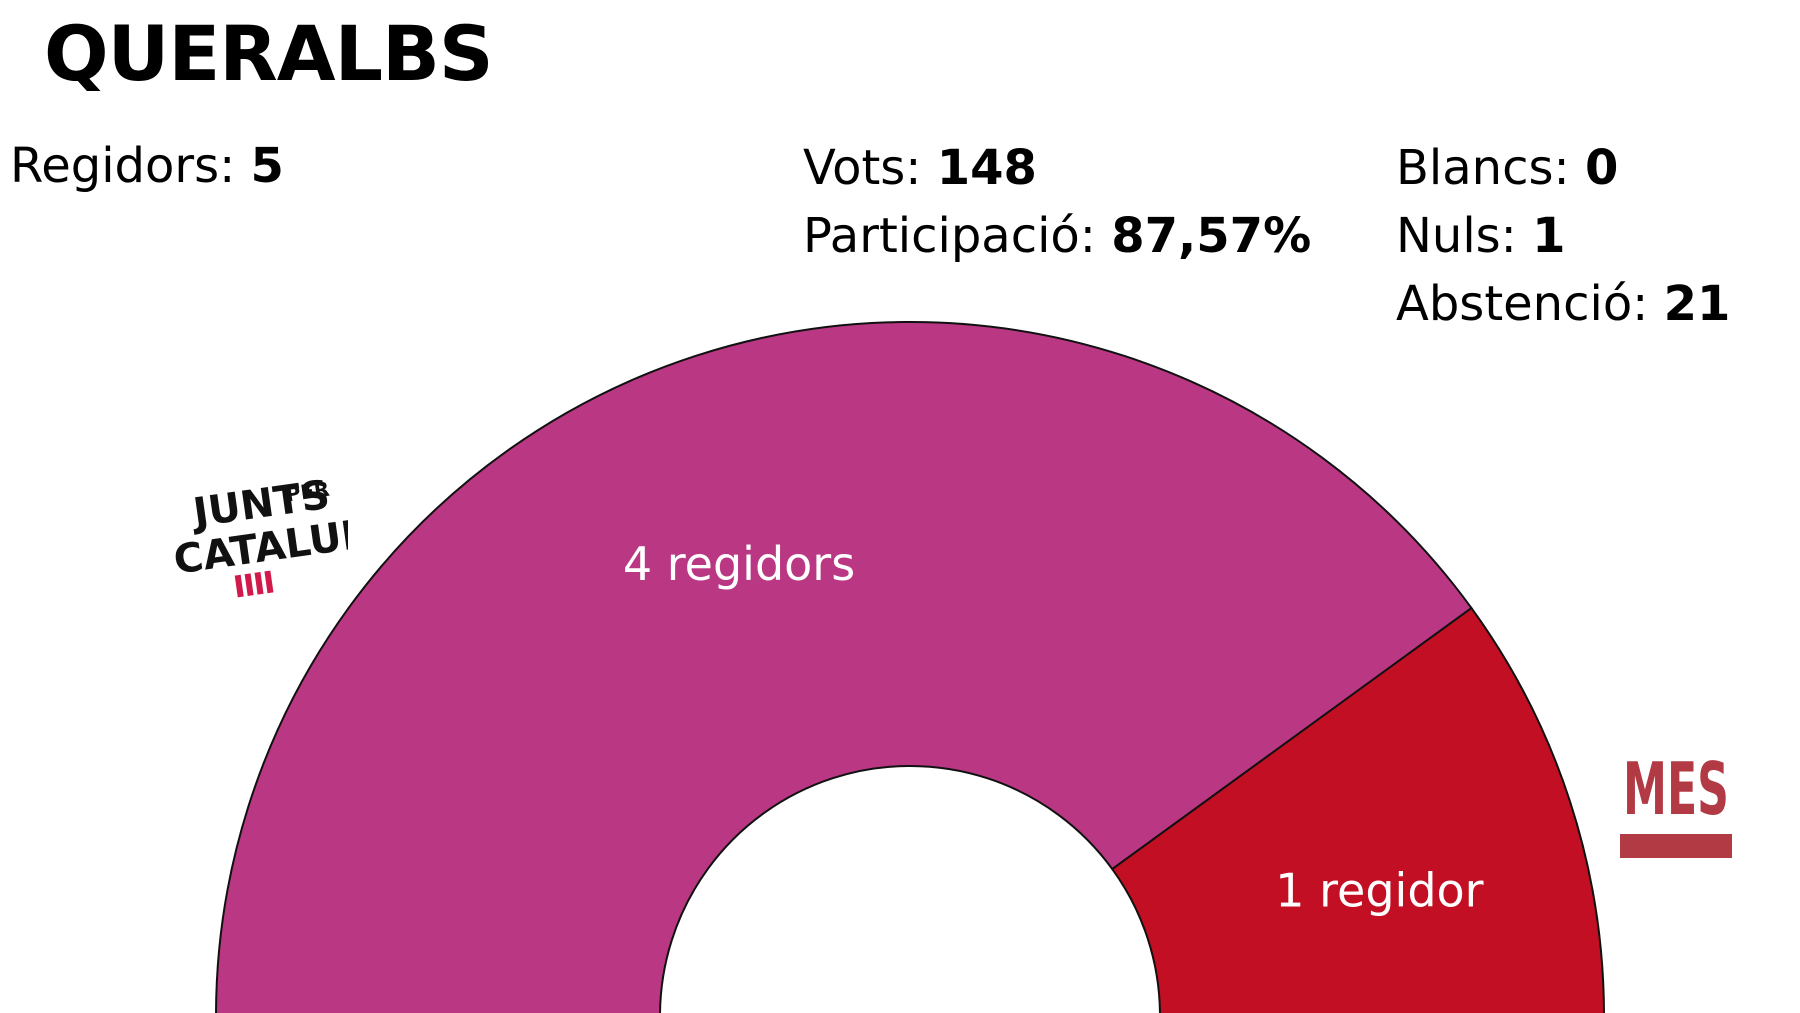 The image size is (1800, 1013). I want to click on stat-blancs-label: Blancs:, so click(1483, 168).